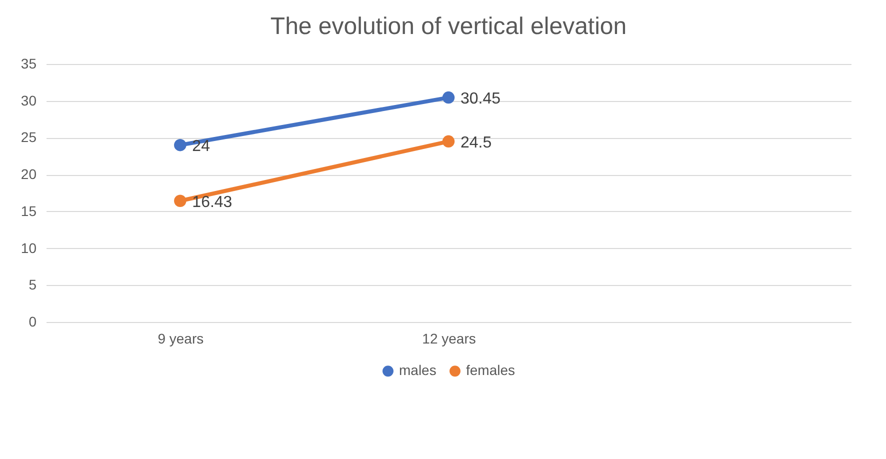 The image size is (886, 459). I want to click on legend-label: males, so click(417, 370).